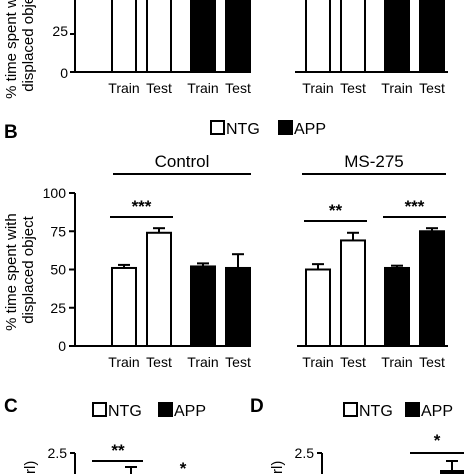  I want to click on panel-b-ytick-label: 75, so click(58, 231).